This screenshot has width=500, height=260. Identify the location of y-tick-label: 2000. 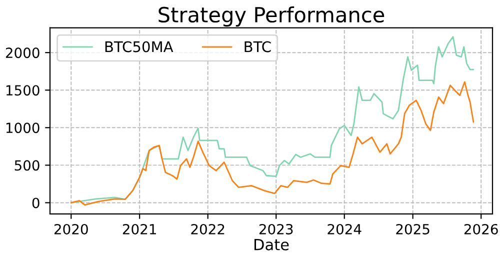
(23, 53).